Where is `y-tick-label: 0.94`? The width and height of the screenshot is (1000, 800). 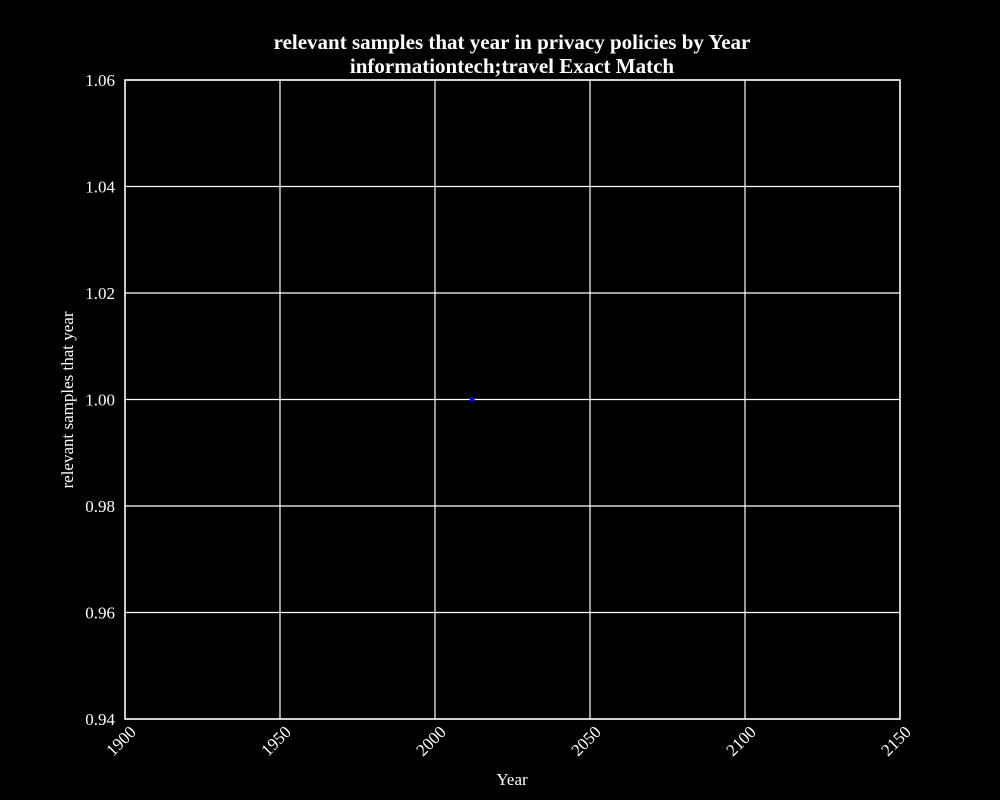 y-tick-label: 0.94 is located at coordinates (100, 719).